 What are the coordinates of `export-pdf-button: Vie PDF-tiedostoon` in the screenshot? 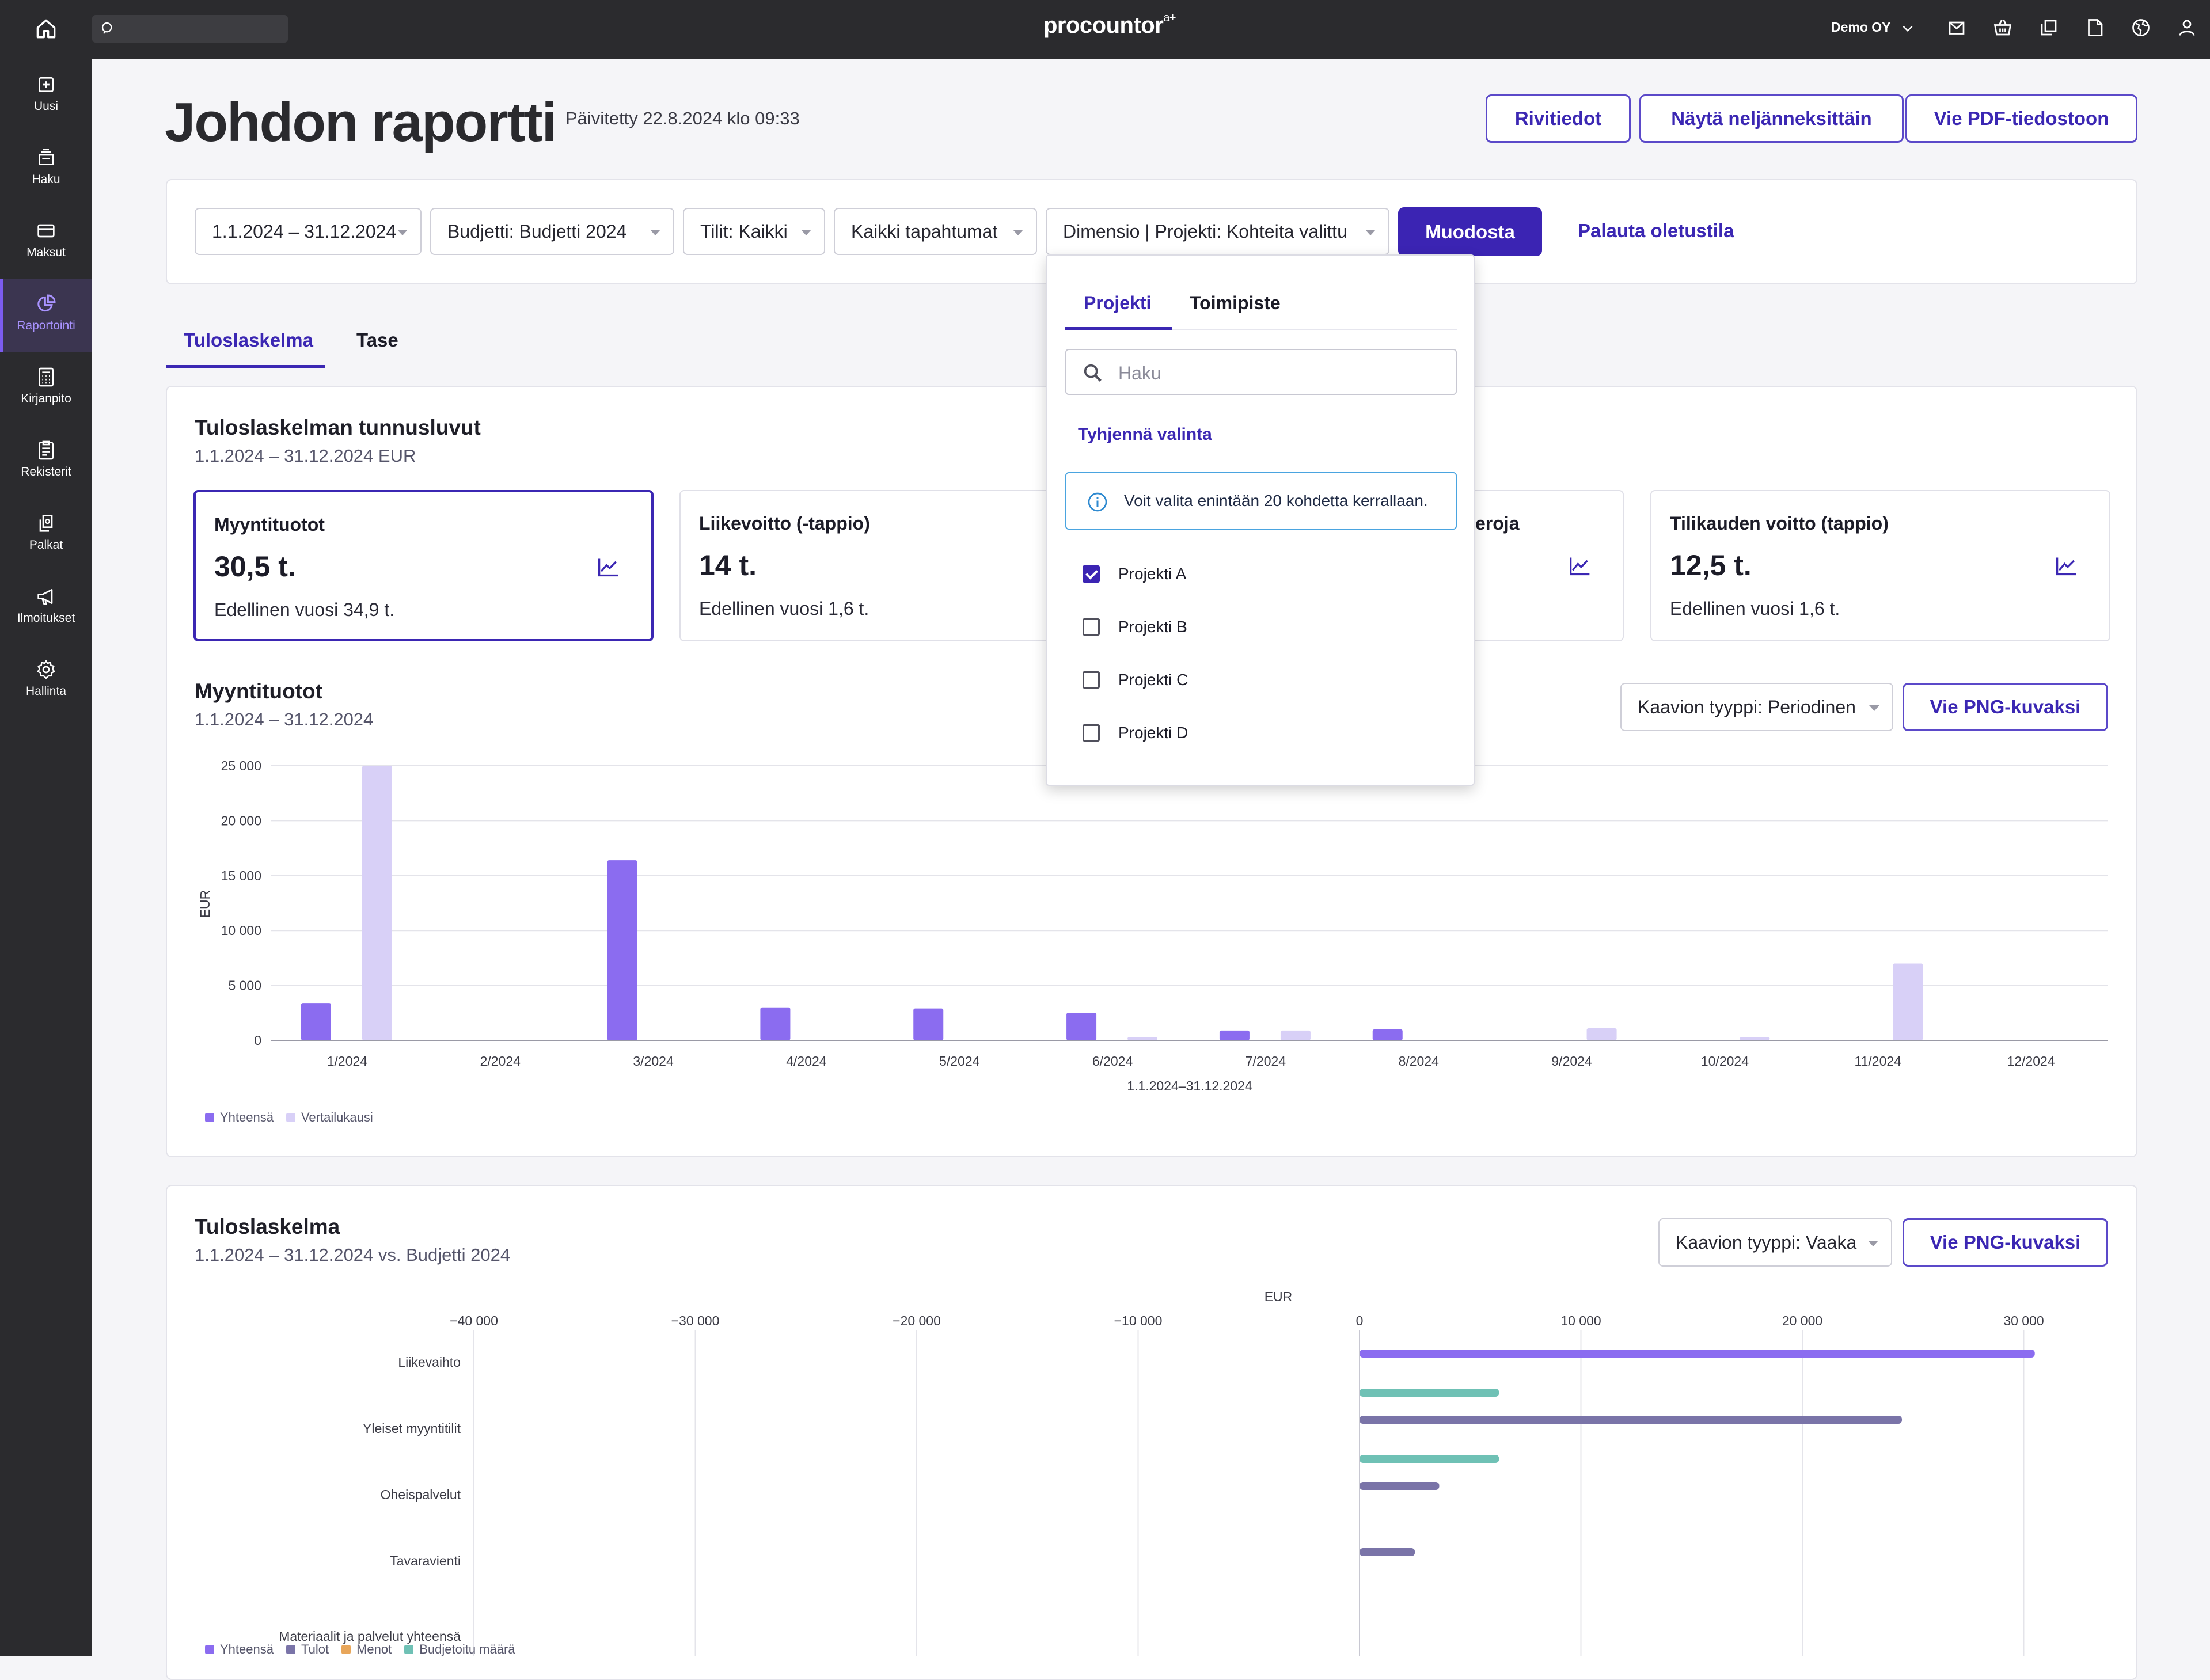 It's located at (2021, 118).